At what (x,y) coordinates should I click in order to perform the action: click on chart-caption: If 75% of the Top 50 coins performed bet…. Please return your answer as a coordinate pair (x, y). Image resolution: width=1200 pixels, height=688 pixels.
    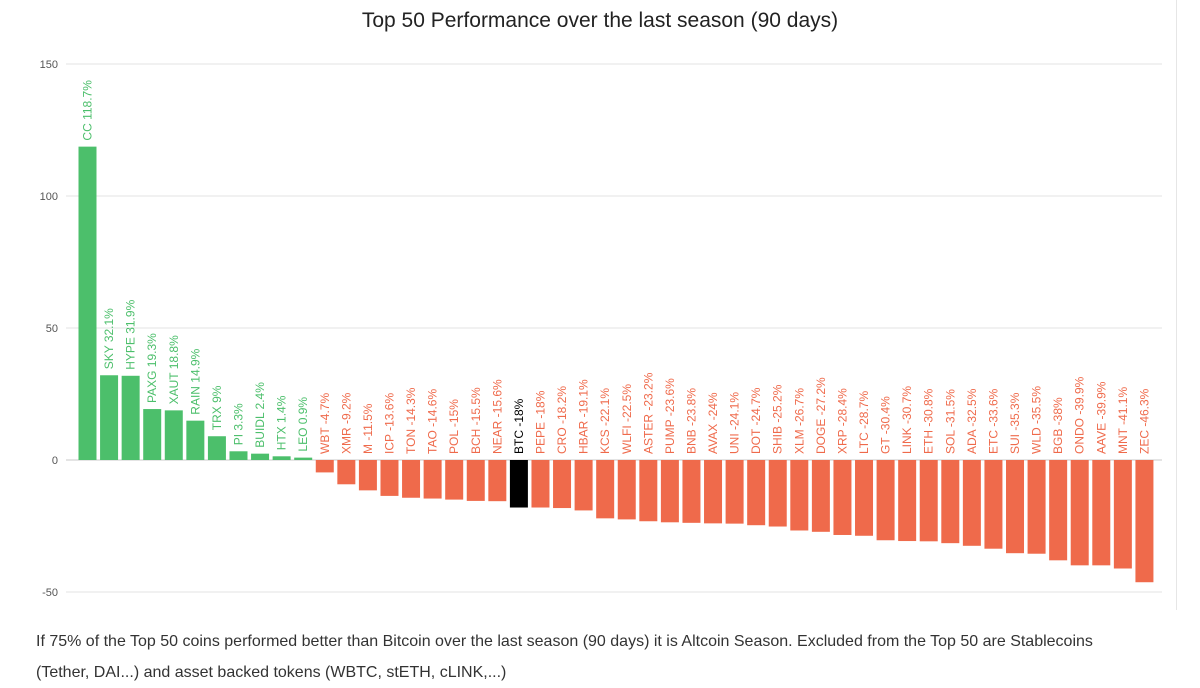
    Looking at the image, I should click on (564, 657).